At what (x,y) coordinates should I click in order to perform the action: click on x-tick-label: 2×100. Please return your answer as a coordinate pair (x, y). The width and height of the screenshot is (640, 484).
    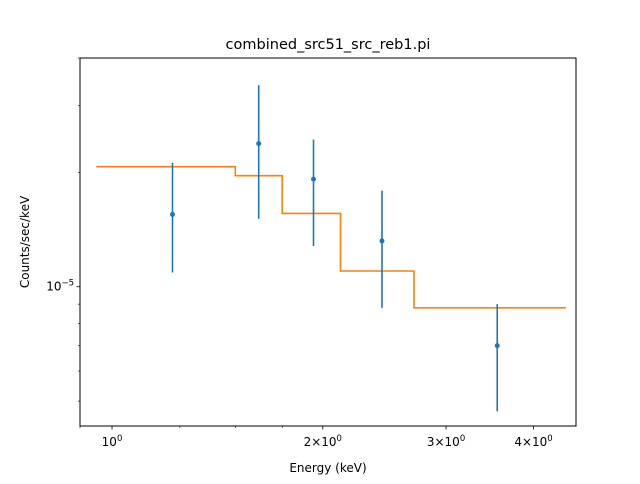
    Looking at the image, I should click on (323, 441).